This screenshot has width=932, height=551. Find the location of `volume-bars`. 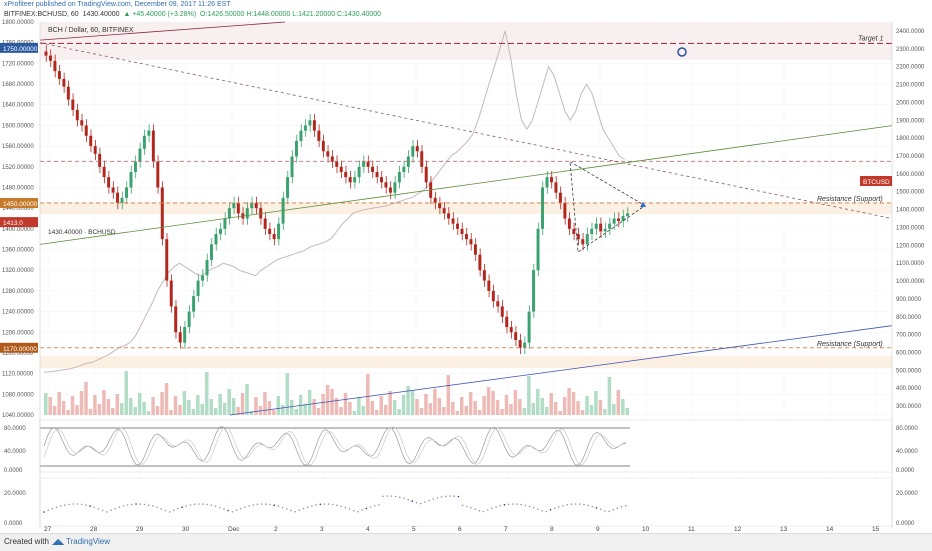

volume-bars is located at coordinates (336, 393).